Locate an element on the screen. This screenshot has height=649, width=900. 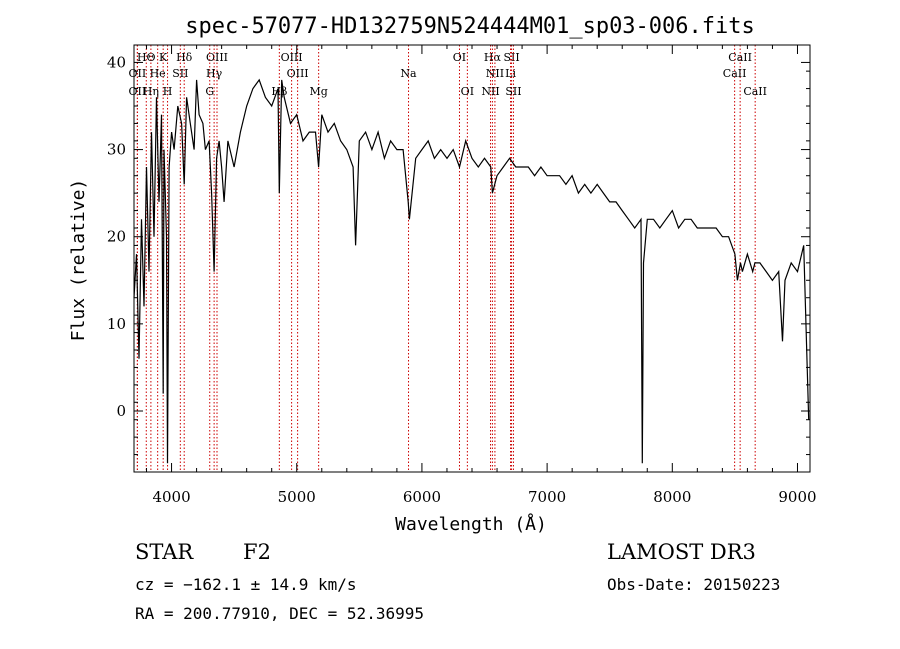
marker-label-Na: Na is located at coordinates (408, 73).